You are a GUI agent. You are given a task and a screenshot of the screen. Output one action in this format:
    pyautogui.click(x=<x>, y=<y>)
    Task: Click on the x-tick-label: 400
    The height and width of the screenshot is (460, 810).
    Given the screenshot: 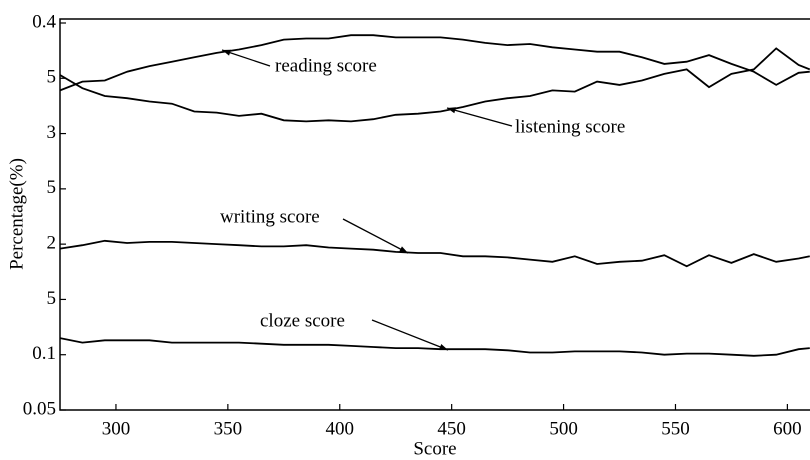 What is the action you would take?
    pyautogui.click(x=340, y=428)
    